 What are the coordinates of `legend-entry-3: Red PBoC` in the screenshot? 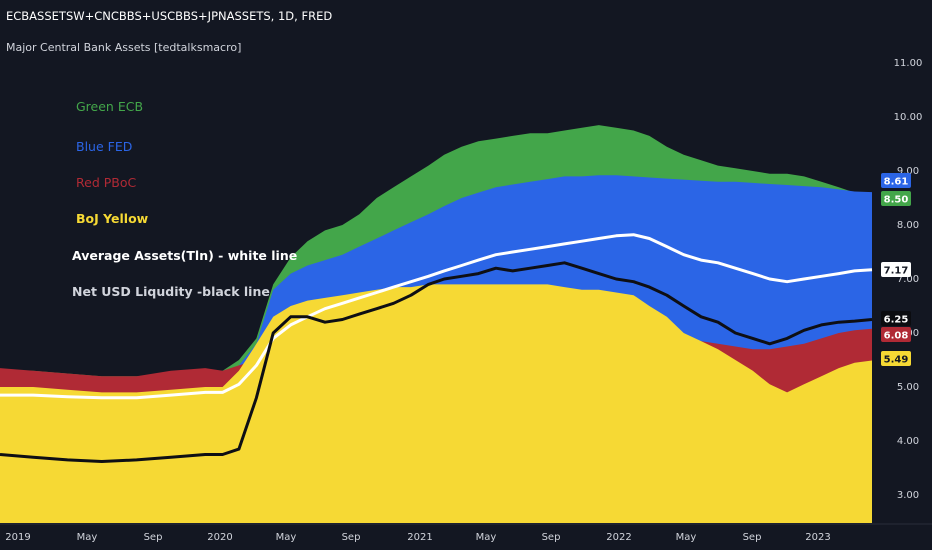 It's located at (106, 182).